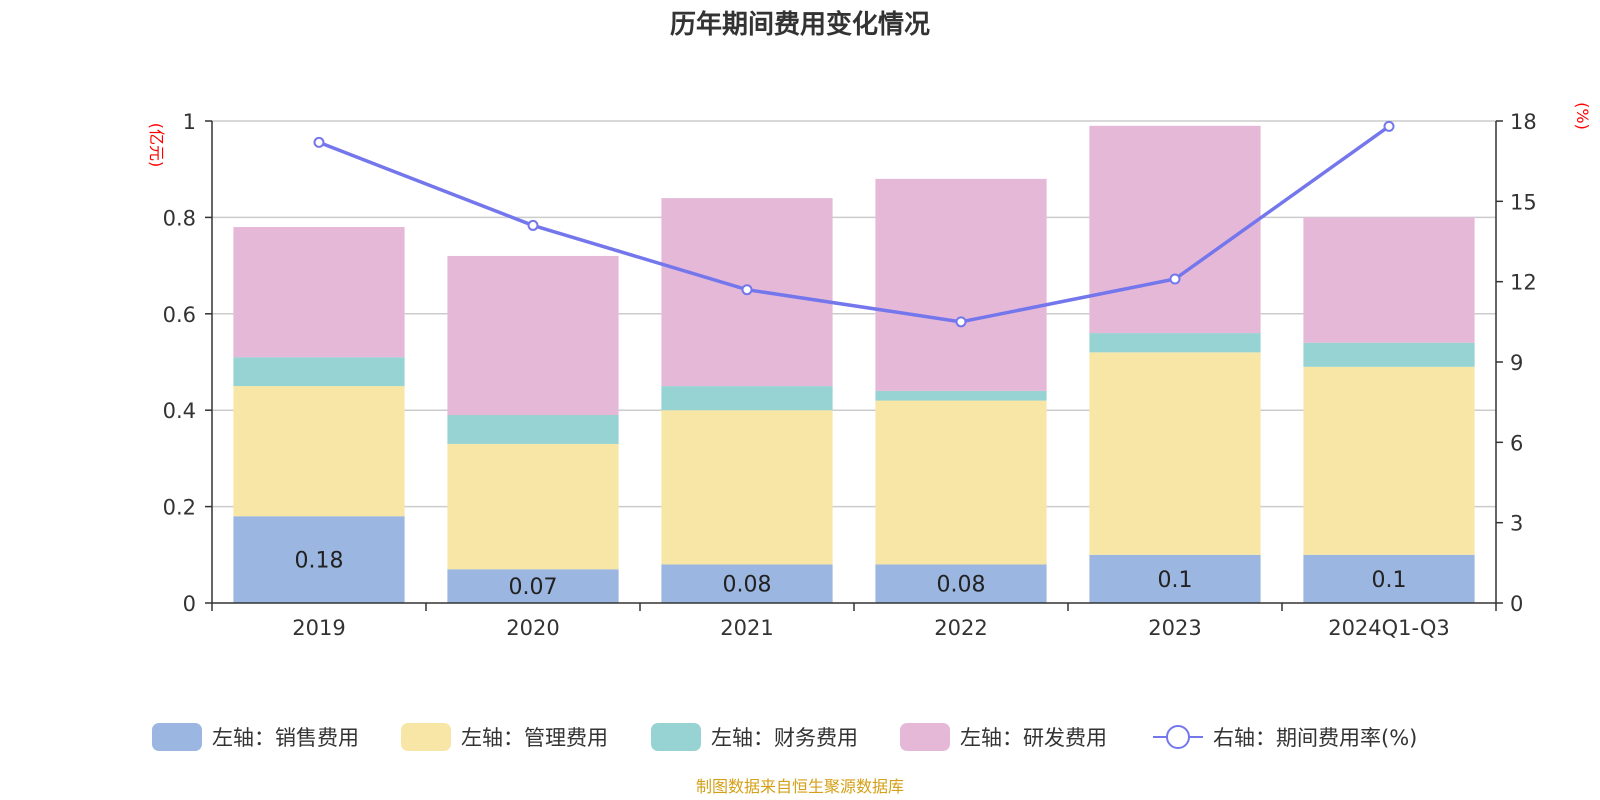 This screenshot has width=1600, height=800. What do you see at coordinates (800, 786) in the screenshot?
I see `source-note: 制图数据来自恒生聚源数据库` at bounding box center [800, 786].